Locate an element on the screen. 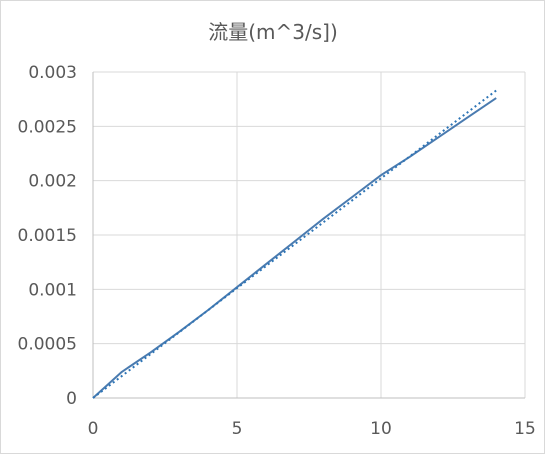  x-tick-label: 15 is located at coordinates (525, 429).